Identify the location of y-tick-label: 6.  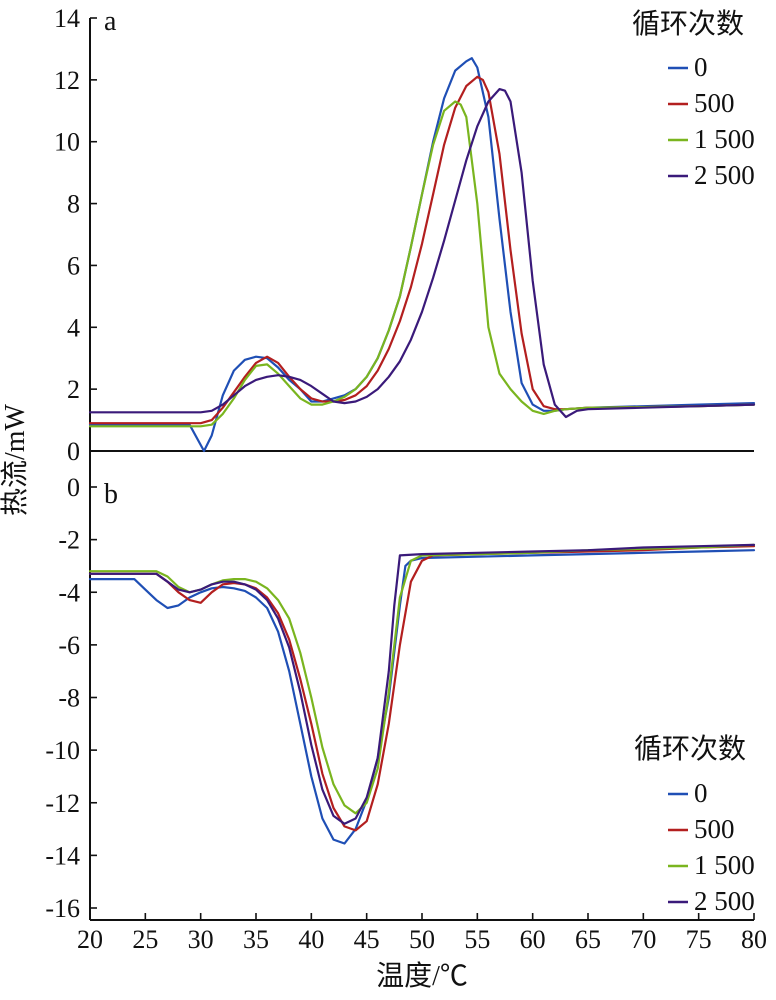
(73, 265).